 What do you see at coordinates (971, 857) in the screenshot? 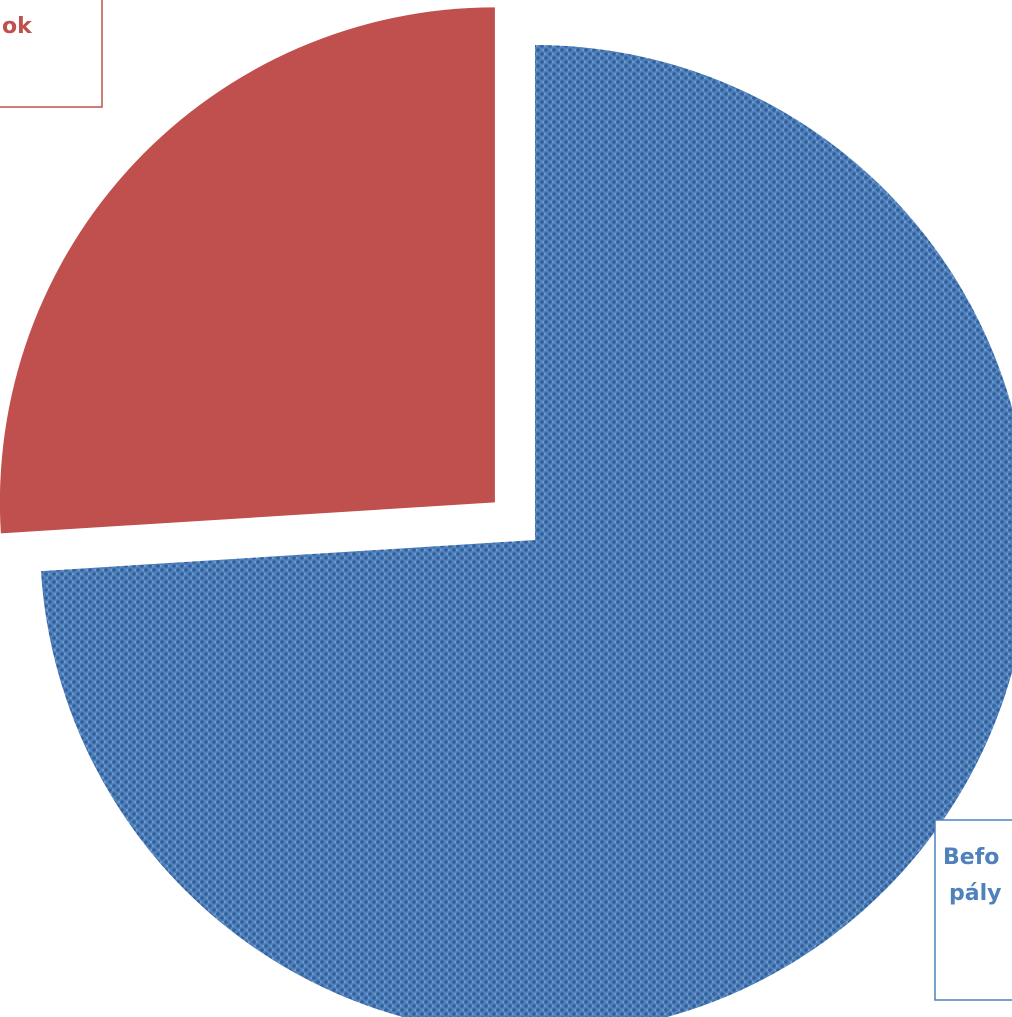
I see `data-label: Befo` at bounding box center [971, 857].